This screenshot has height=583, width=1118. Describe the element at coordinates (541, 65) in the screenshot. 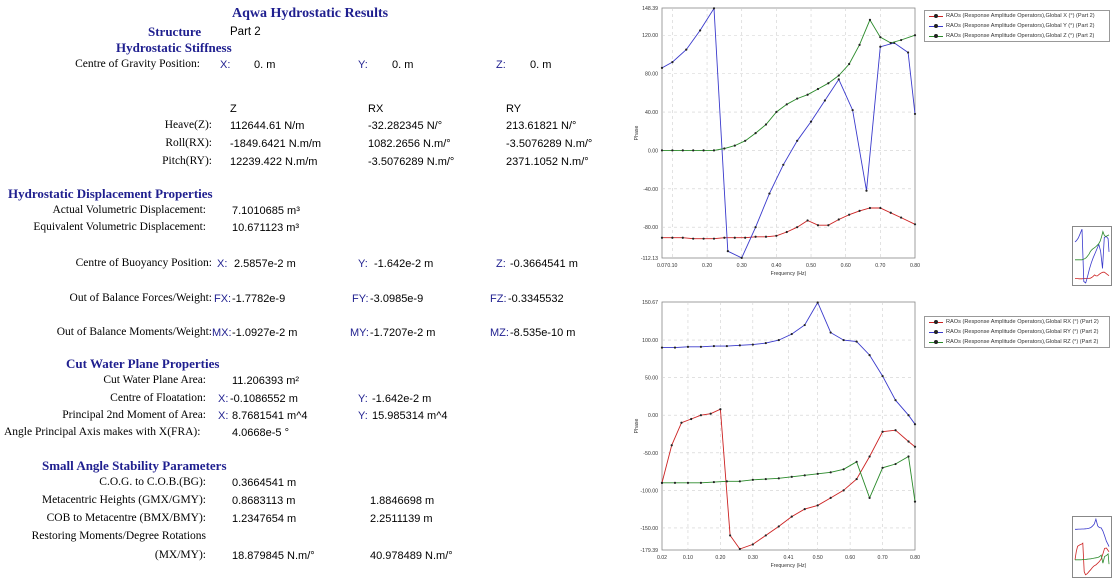

I see `cog-z: 0. m` at that location.